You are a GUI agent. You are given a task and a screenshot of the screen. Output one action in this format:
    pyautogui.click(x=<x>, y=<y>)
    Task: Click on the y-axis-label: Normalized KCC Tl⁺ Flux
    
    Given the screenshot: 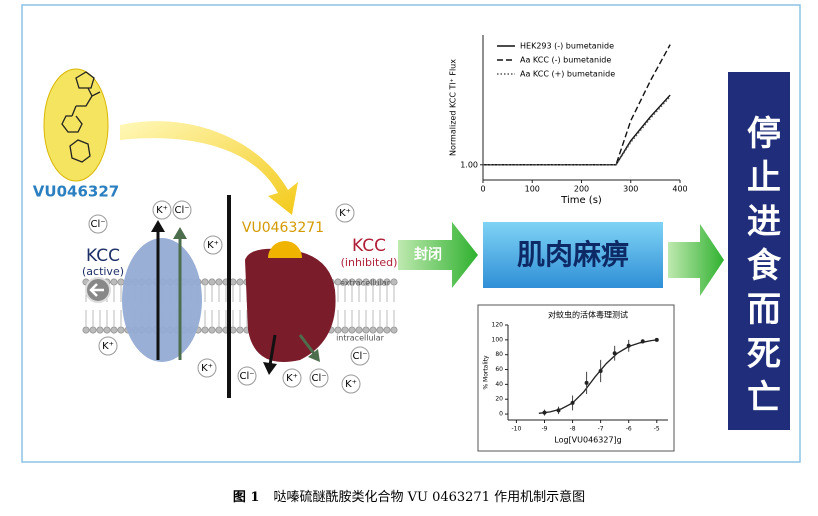 What is the action you would take?
    pyautogui.click(x=453, y=107)
    